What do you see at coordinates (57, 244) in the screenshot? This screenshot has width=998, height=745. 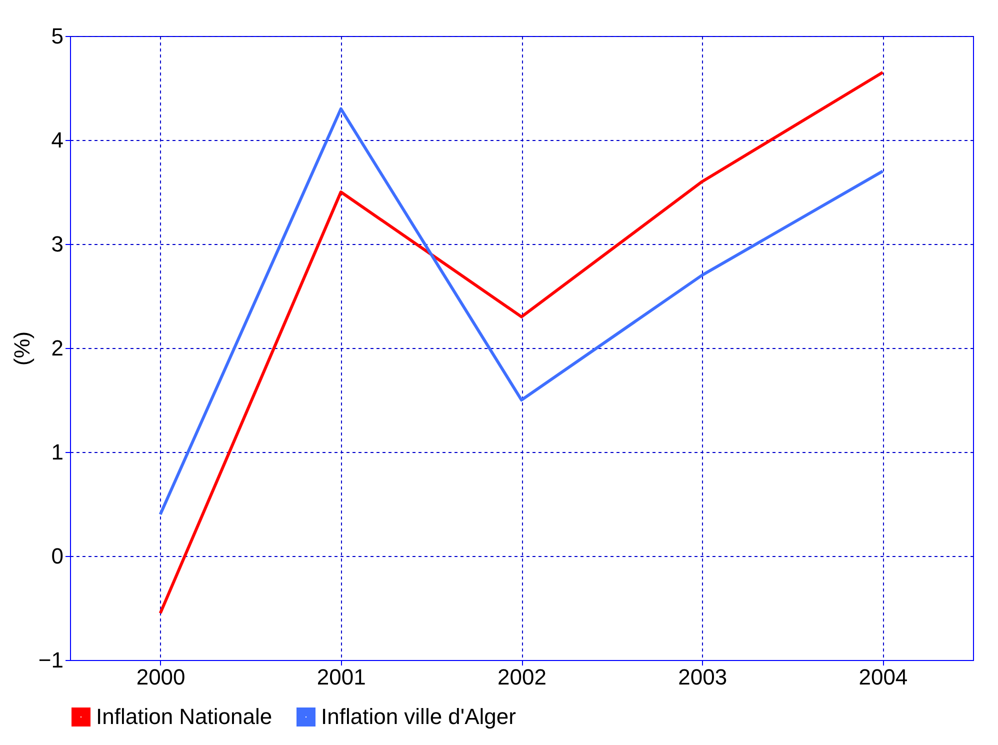 I see `y-tick-label: 3` at bounding box center [57, 244].